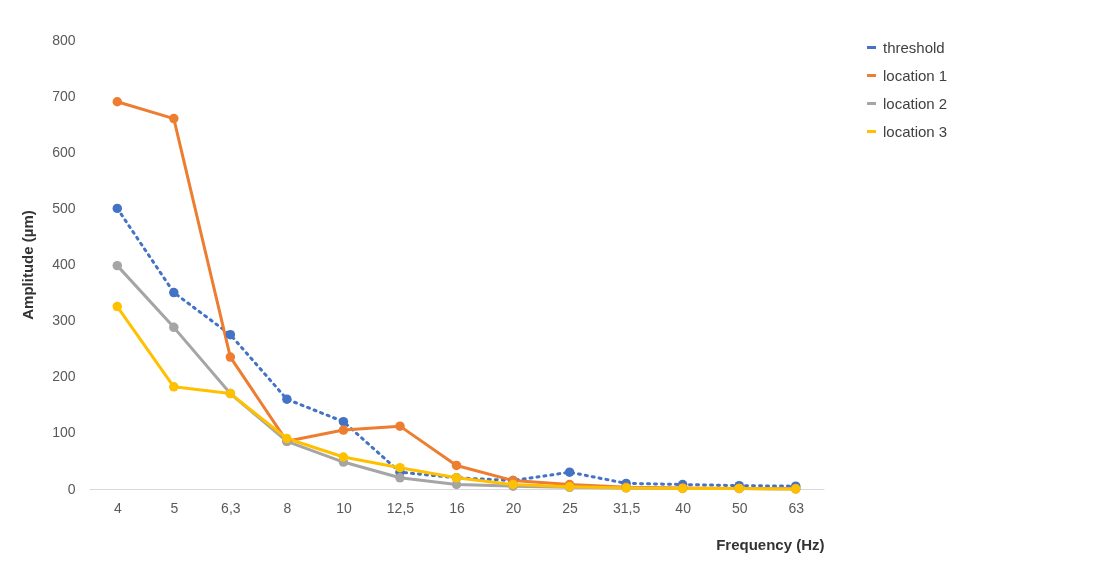 The height and width of the screenshot is (579, 1120). What do you see at coordinates (570, 507) in the screenshot?
I see `x-tick-label: 25` at bounding box center [570, 507].